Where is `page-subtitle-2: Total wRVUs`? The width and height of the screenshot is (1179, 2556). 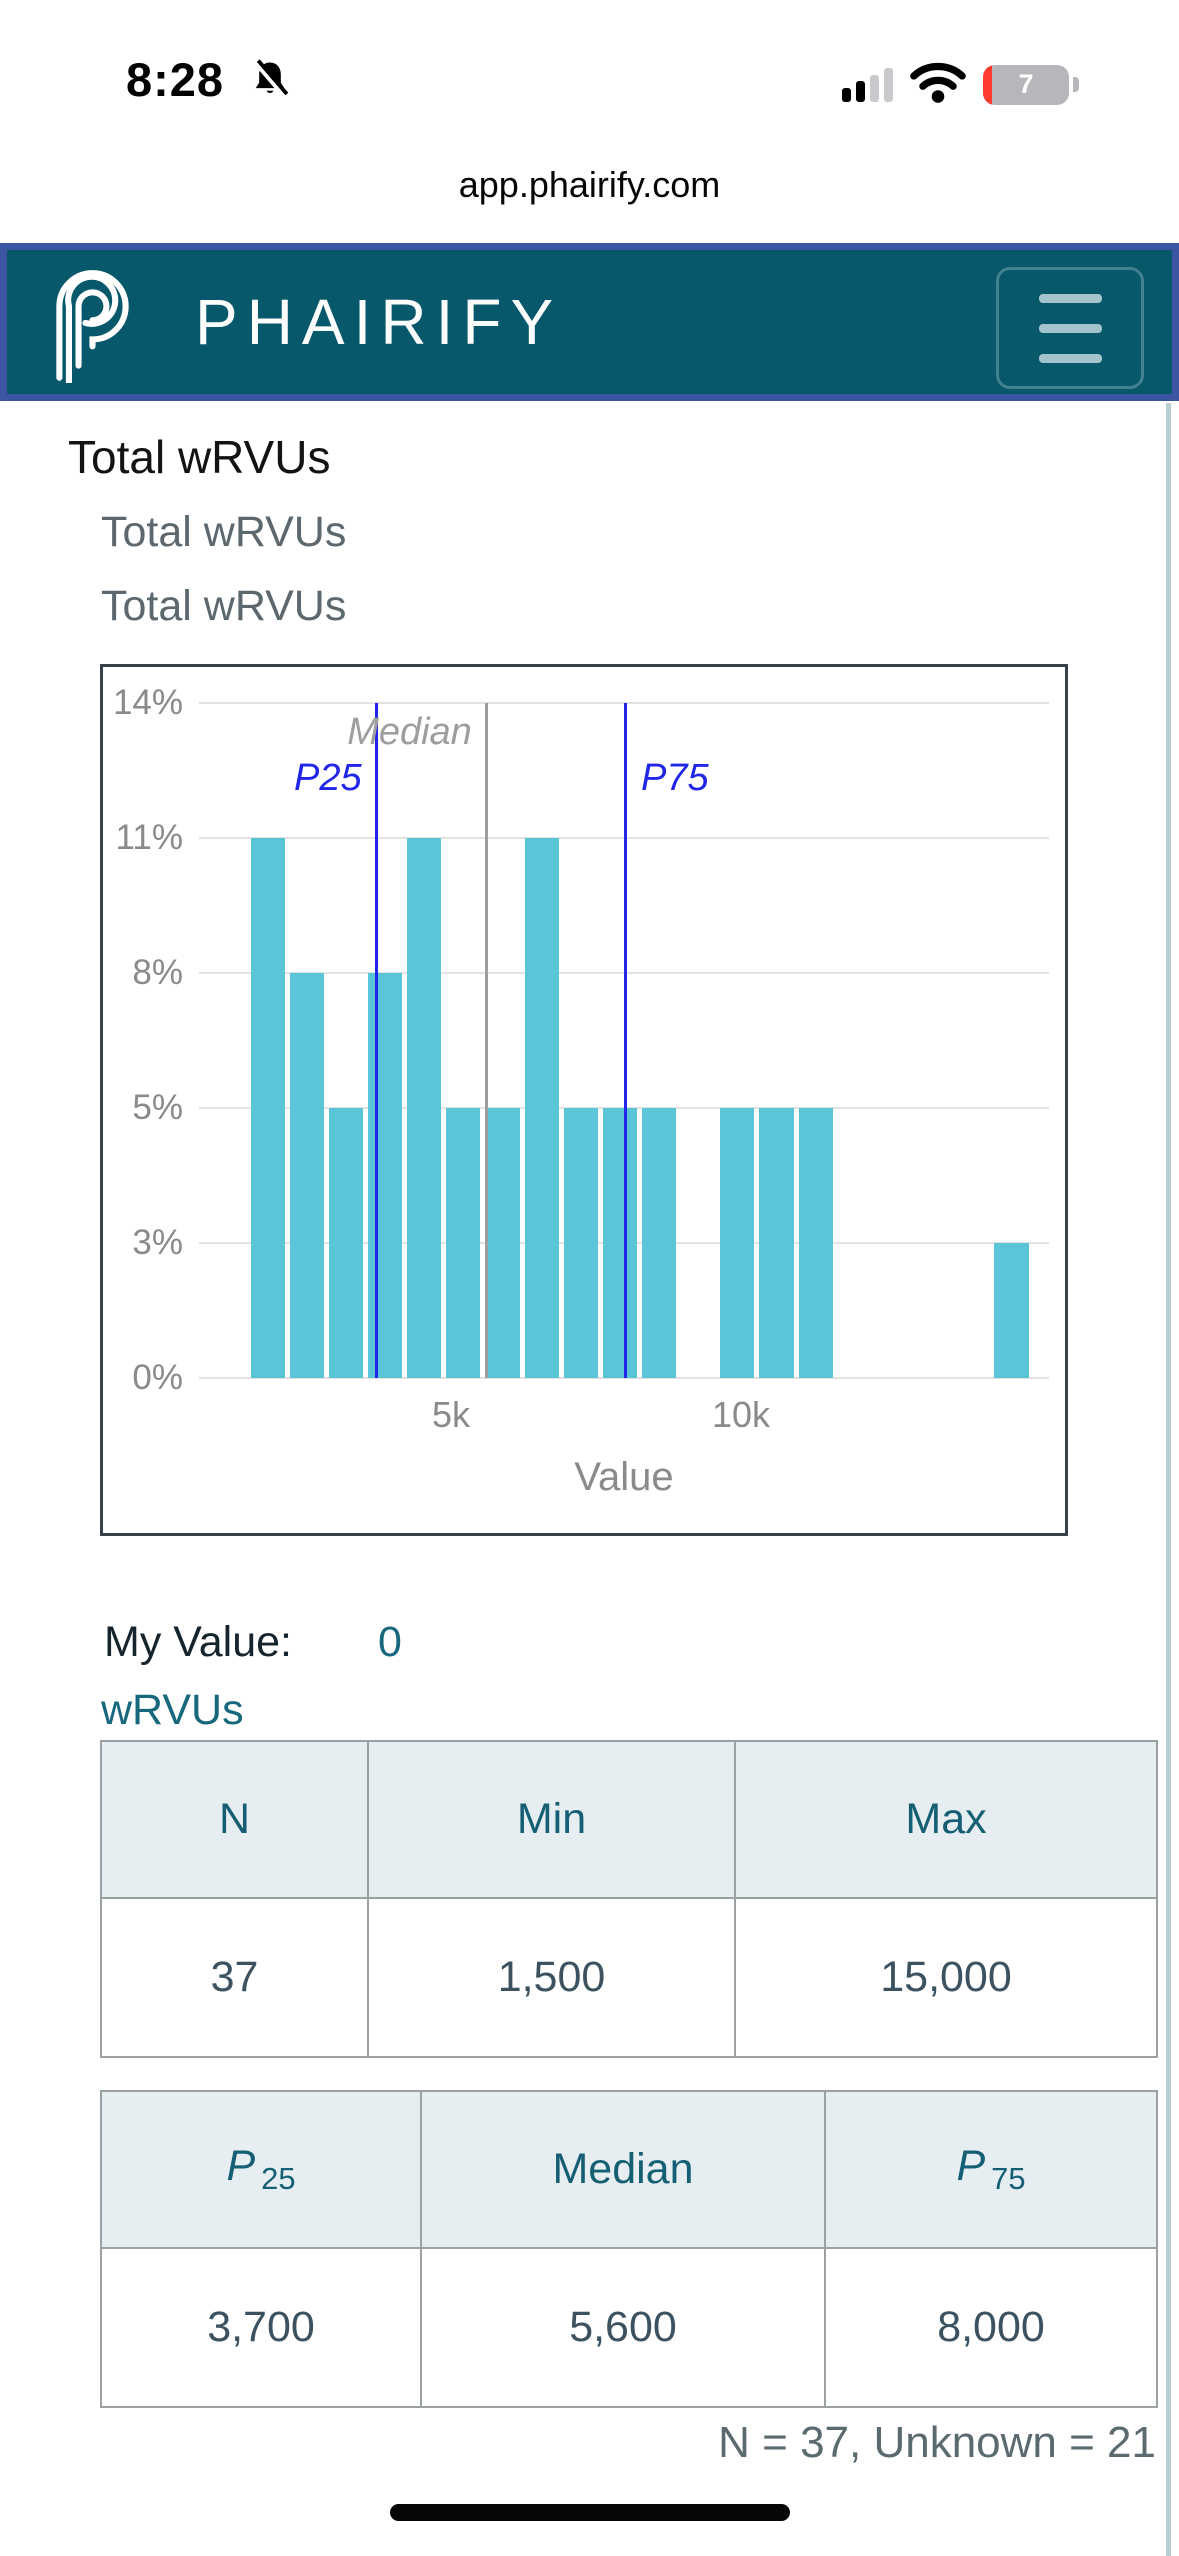 page-subtitle-2: Total wRVUs is located at coordinates (224, 606).